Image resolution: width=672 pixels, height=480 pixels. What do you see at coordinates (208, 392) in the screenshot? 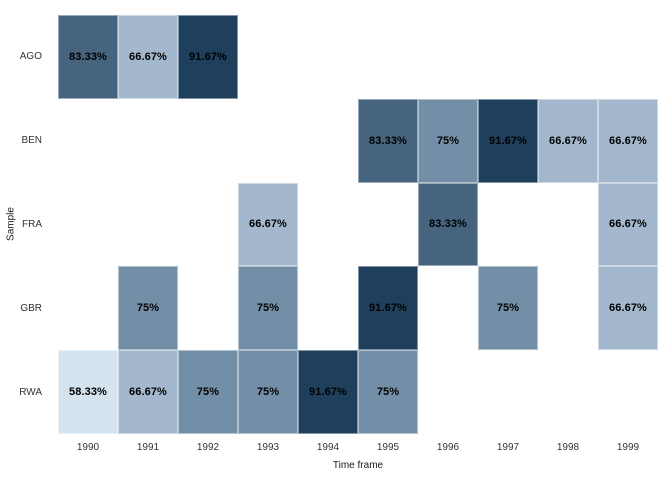
I see `heatmap-cell-rwa-1992: 75%` at bounding box center [208, 392].